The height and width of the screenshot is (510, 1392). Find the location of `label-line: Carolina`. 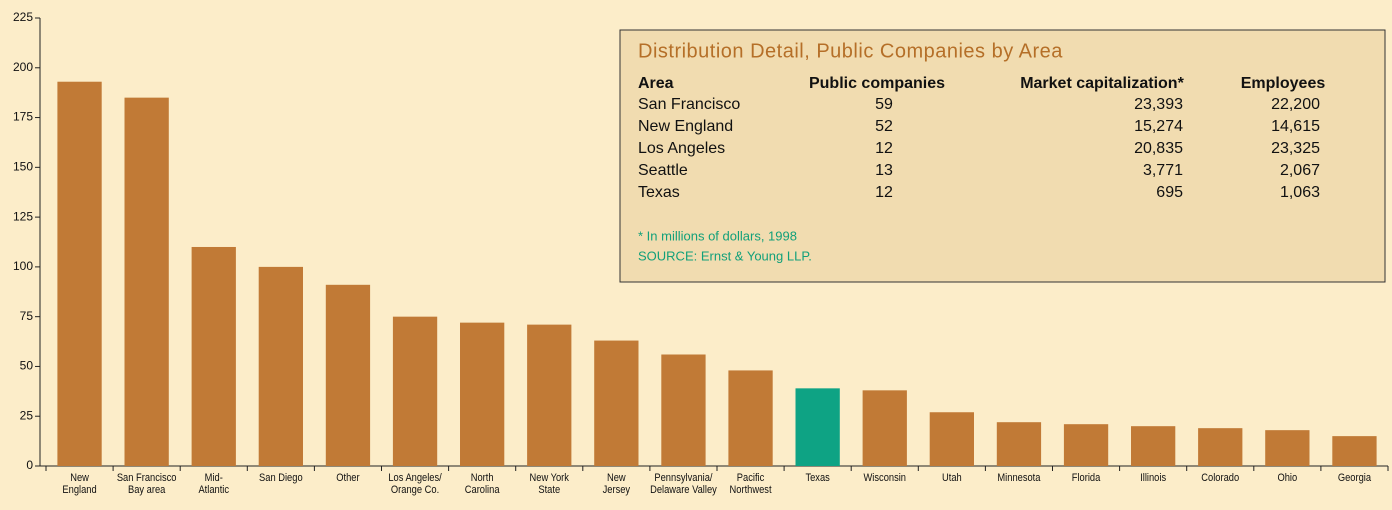

label-line: Carolina is located at coordinates (482, 490).